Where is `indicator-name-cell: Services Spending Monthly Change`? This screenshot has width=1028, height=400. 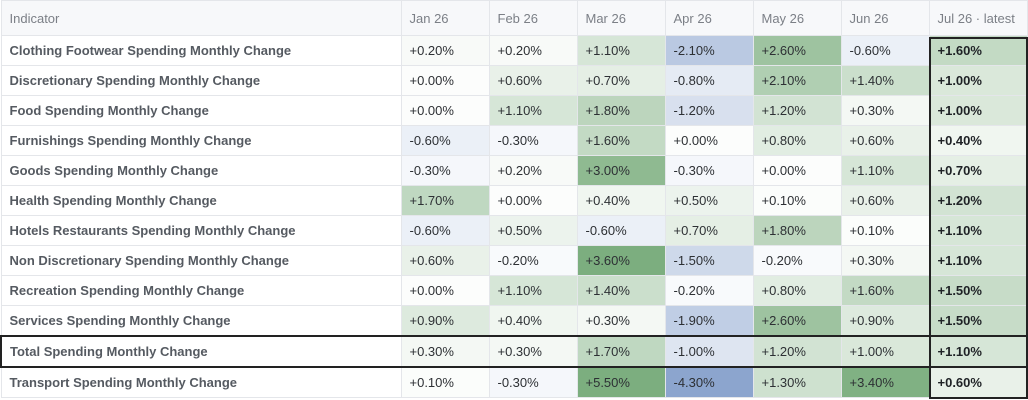
indicator-name-cell: Services Spending Monthly Change is located at coordinates (201, 321).